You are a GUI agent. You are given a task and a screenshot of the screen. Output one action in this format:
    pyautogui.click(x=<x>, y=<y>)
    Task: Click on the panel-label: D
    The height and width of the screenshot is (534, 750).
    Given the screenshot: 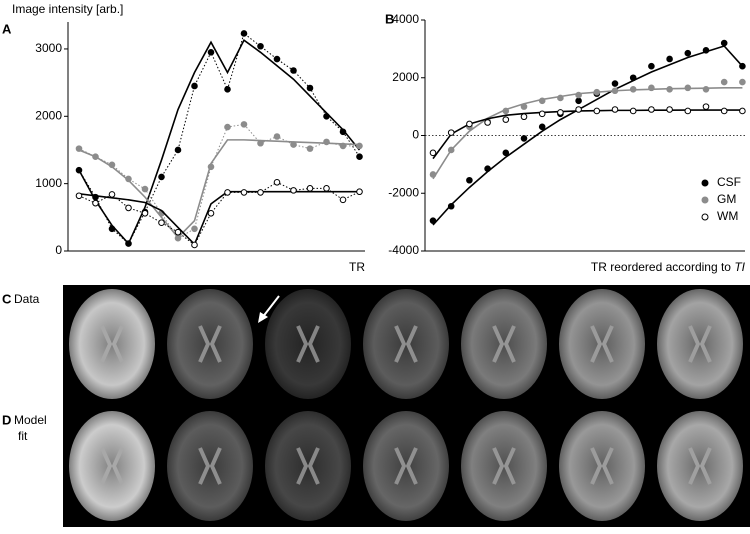 What is the action you would take?
    pyautogui.click(x=6, y=419)
    